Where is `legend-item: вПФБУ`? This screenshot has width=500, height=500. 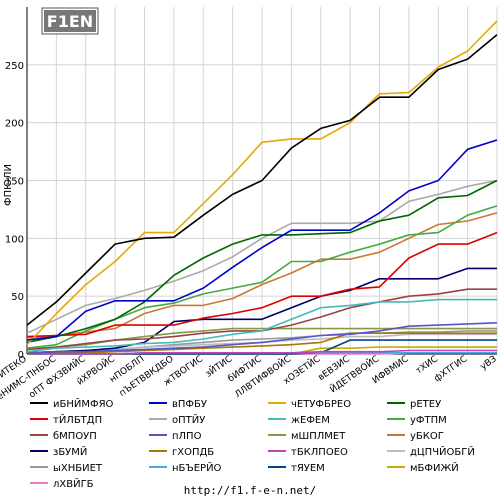 legend-item: вПФБУ is located at coordinates (178, 405).